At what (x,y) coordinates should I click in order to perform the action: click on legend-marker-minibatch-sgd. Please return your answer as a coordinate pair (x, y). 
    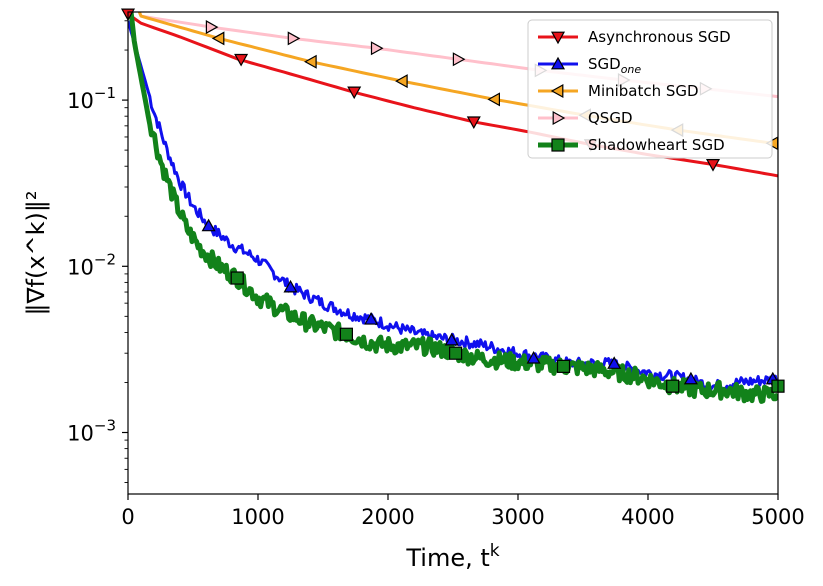
    Looking at the image, I should click on (557, 91).